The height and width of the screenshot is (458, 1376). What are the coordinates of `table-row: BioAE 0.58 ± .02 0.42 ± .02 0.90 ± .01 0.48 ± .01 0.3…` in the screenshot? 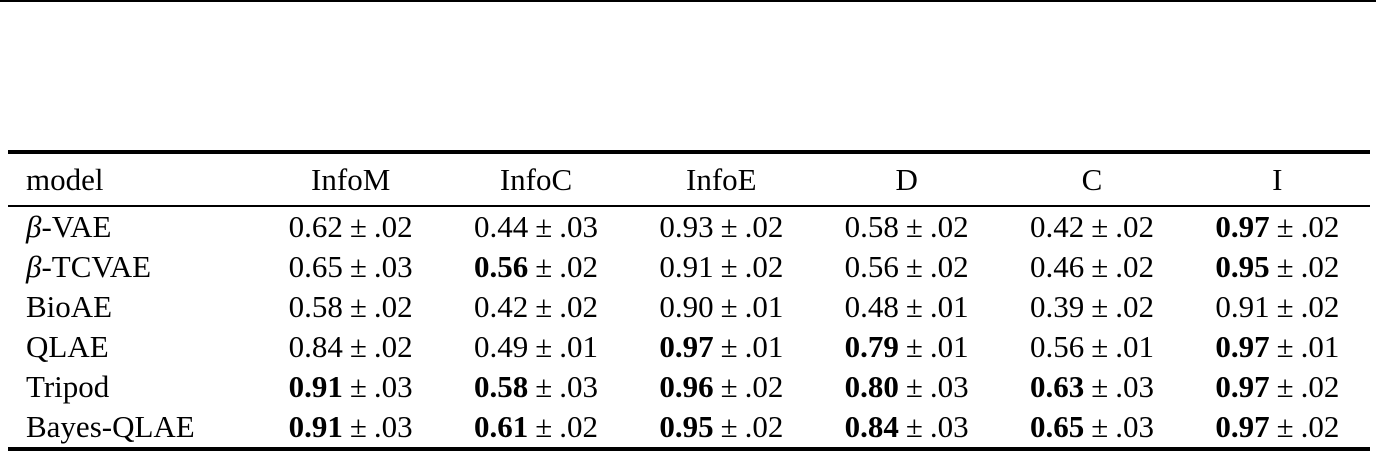 It's located at (689, 307).